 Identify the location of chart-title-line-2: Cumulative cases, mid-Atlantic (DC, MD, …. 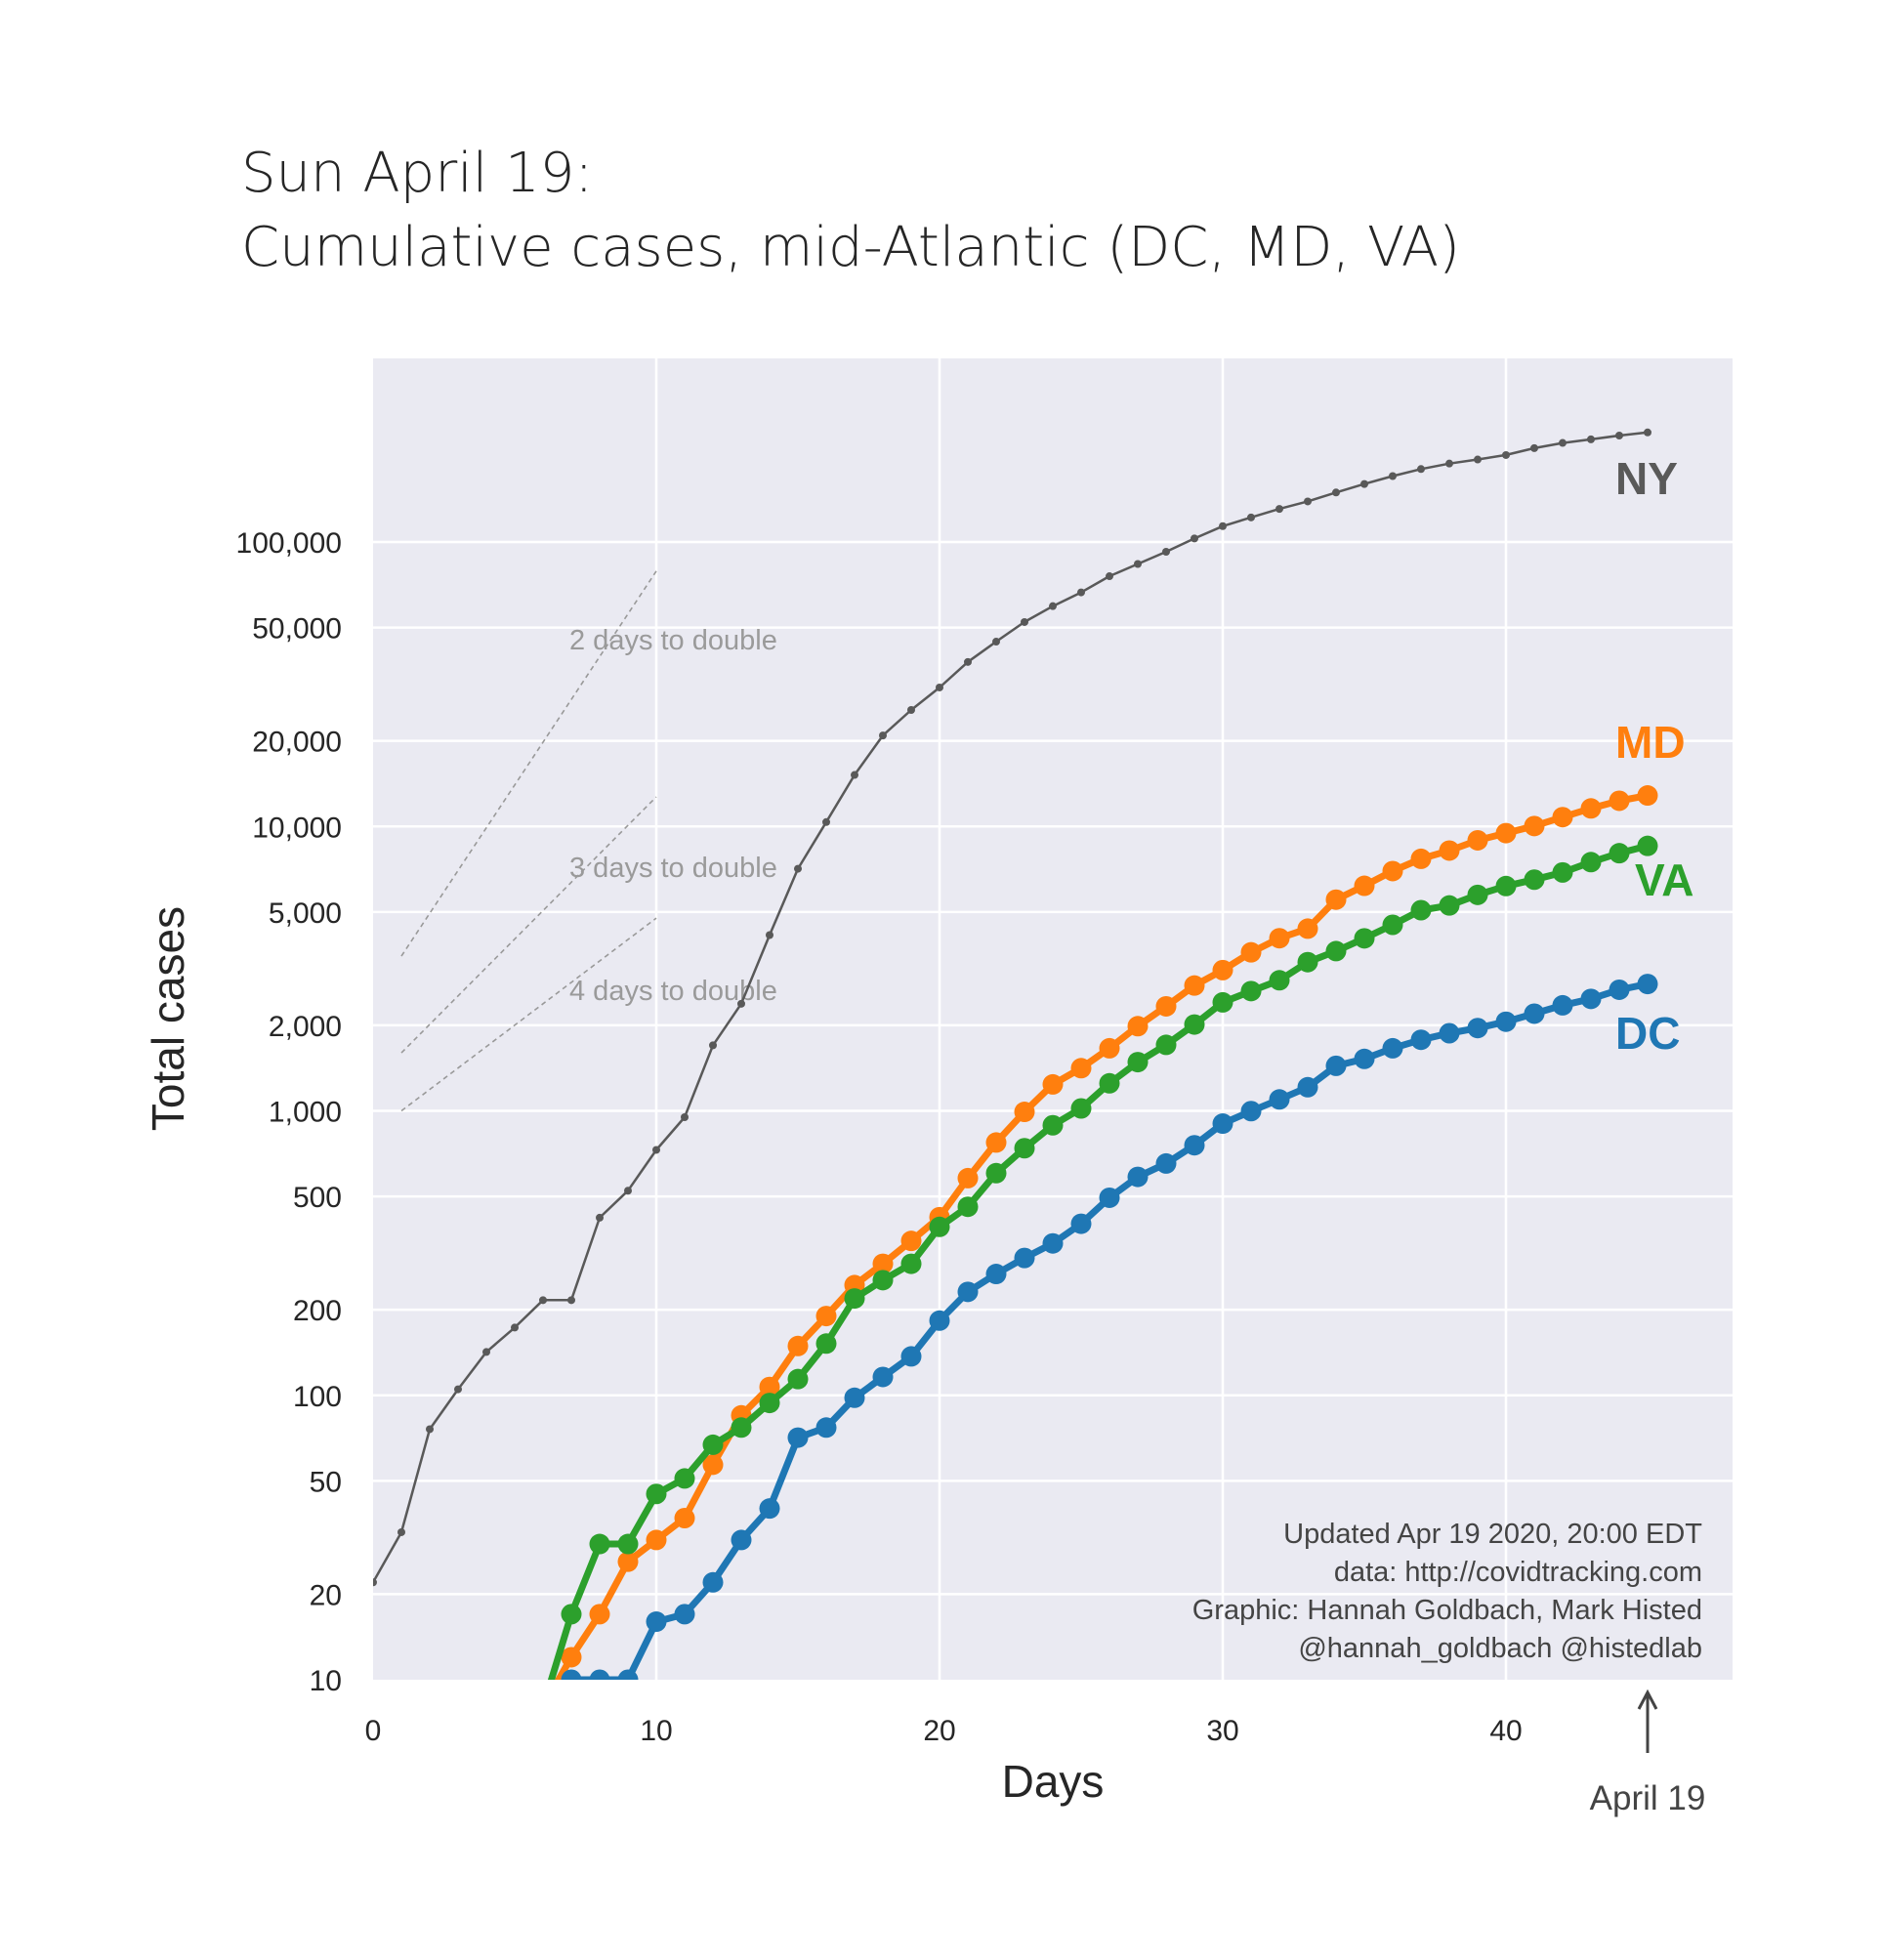
(850, 247).